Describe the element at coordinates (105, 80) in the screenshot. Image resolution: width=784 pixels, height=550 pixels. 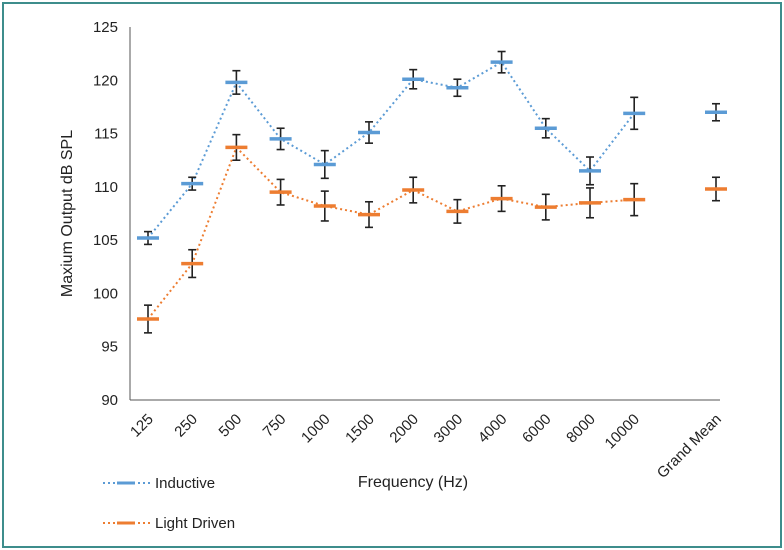
I see `y-tick-label: 120` at that location.